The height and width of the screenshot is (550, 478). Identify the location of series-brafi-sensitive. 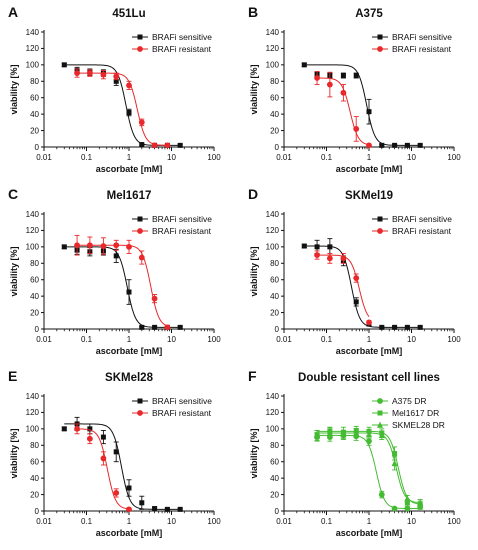
(362, 284).